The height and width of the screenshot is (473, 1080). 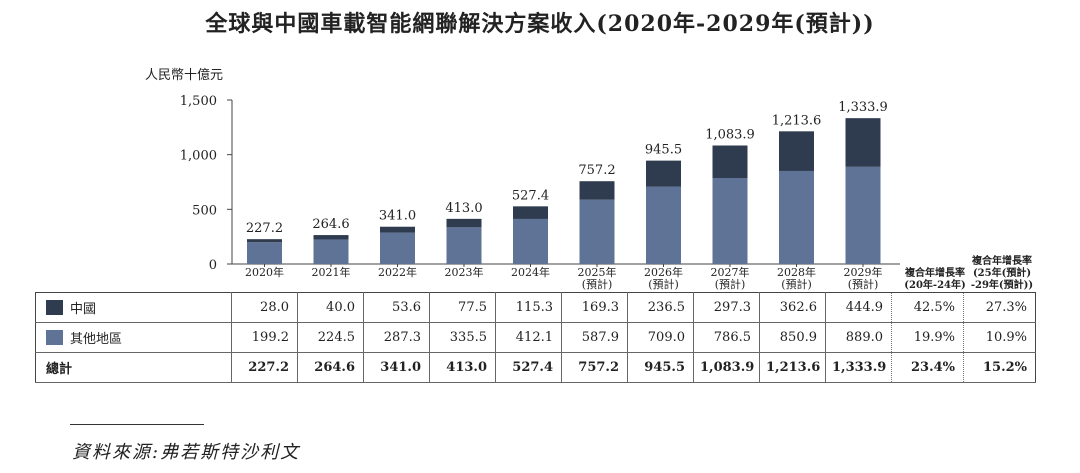 What do you see at coordinates (462, 367) in the screenshot?
I see `table-cell: 413.0` at bounding box center [462, 367].